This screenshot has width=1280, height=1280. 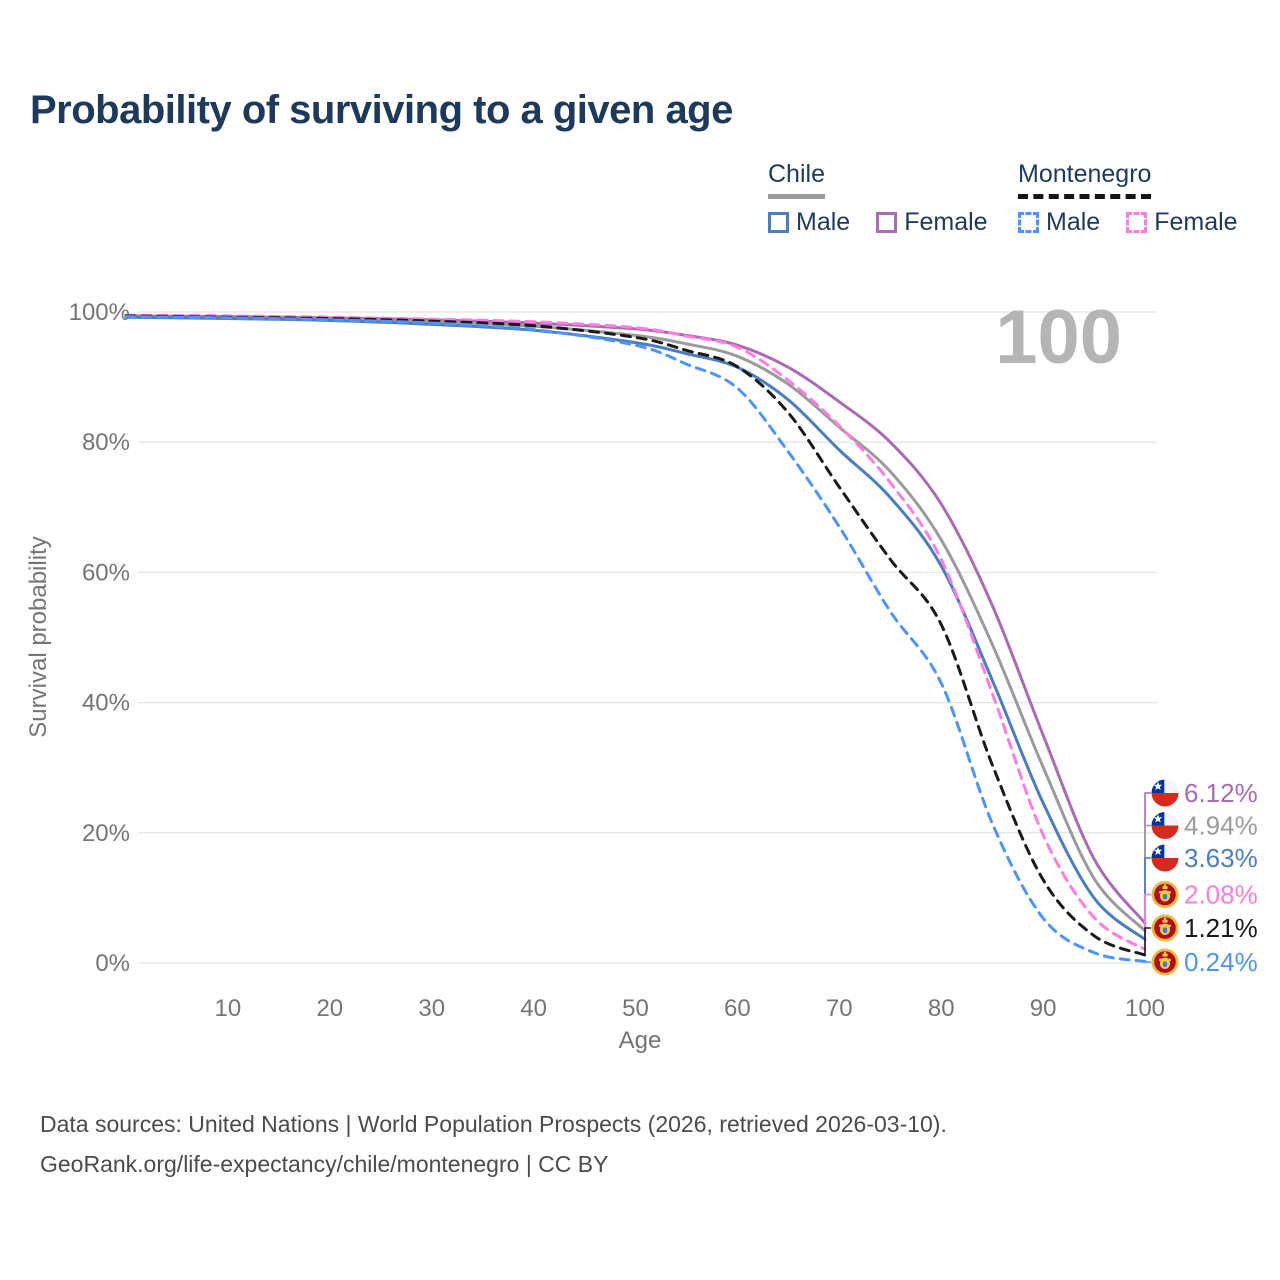 I want to click on legend-heading-montenegro: Montenegro, so click(x=1085, y=179).